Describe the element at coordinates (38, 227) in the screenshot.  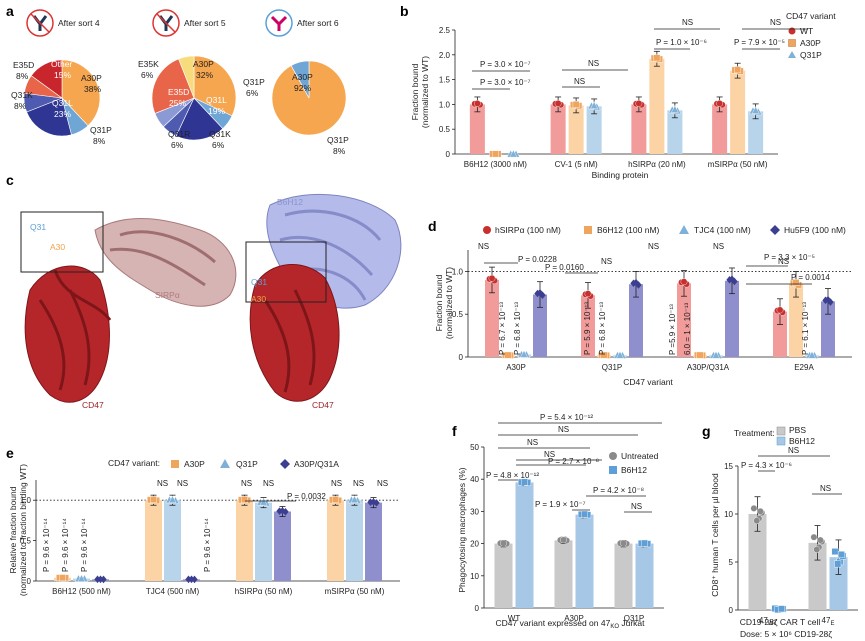
I see `c-label-q31: Q31` at that location.